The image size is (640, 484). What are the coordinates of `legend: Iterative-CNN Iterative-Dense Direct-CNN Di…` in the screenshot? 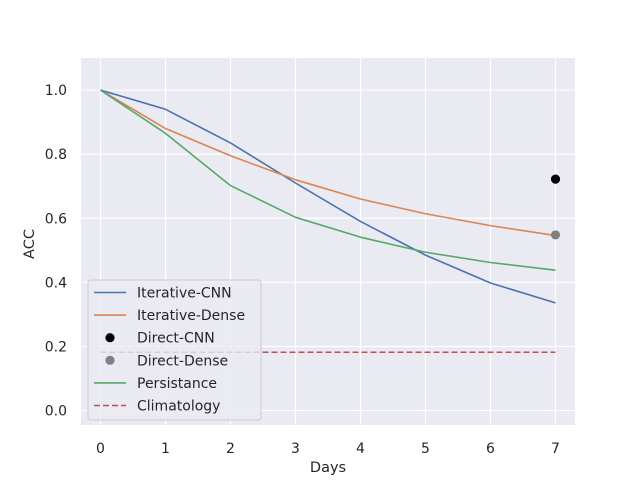 It's located at (174, 350).